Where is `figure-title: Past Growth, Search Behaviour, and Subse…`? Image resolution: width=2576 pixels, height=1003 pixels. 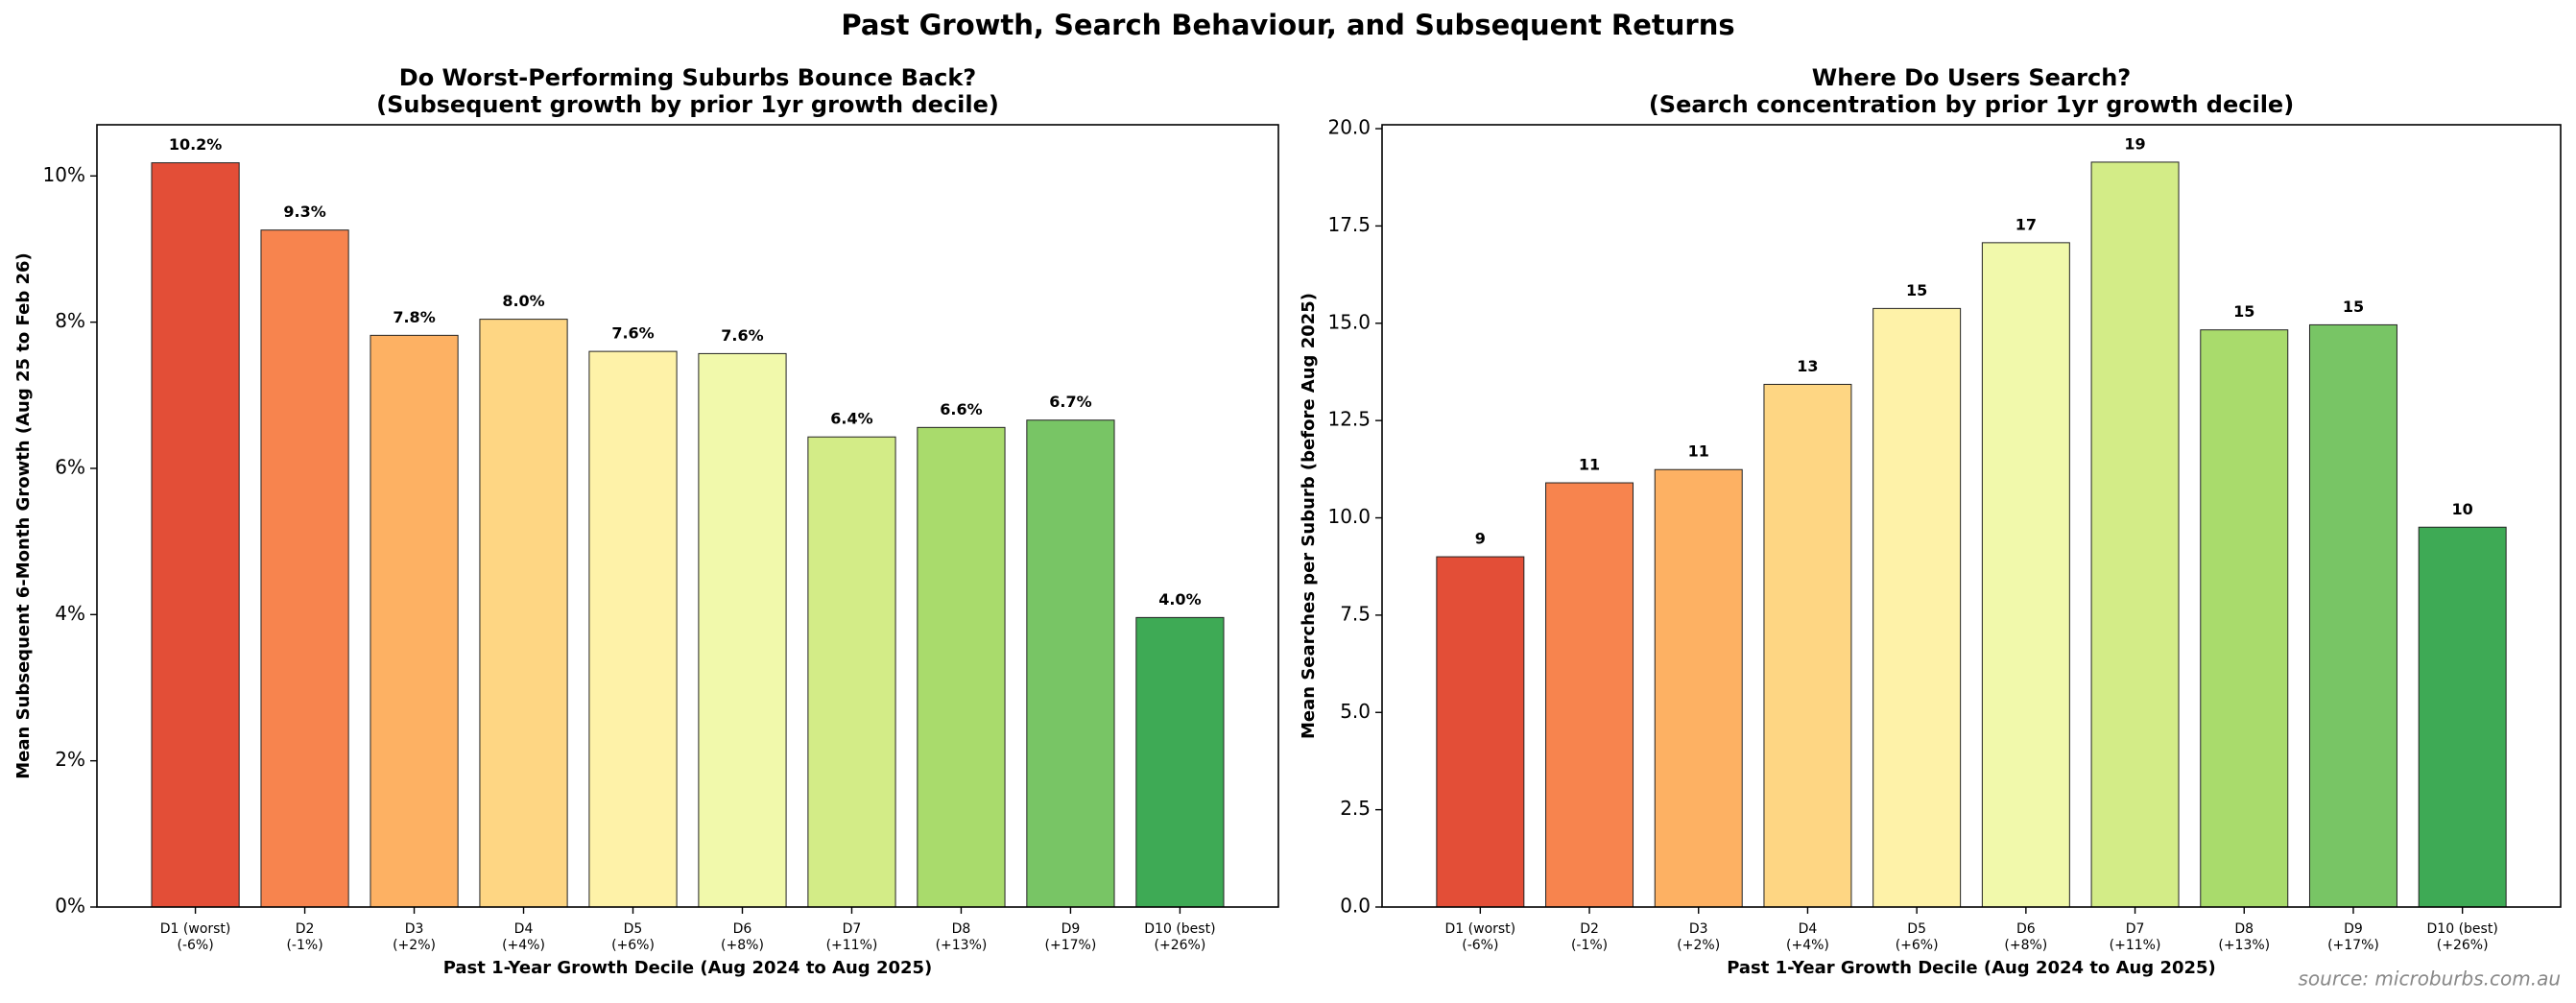 figure-title: Past Growth, Search Behaviour, and Subse… is located at coordinates (1287, 25).